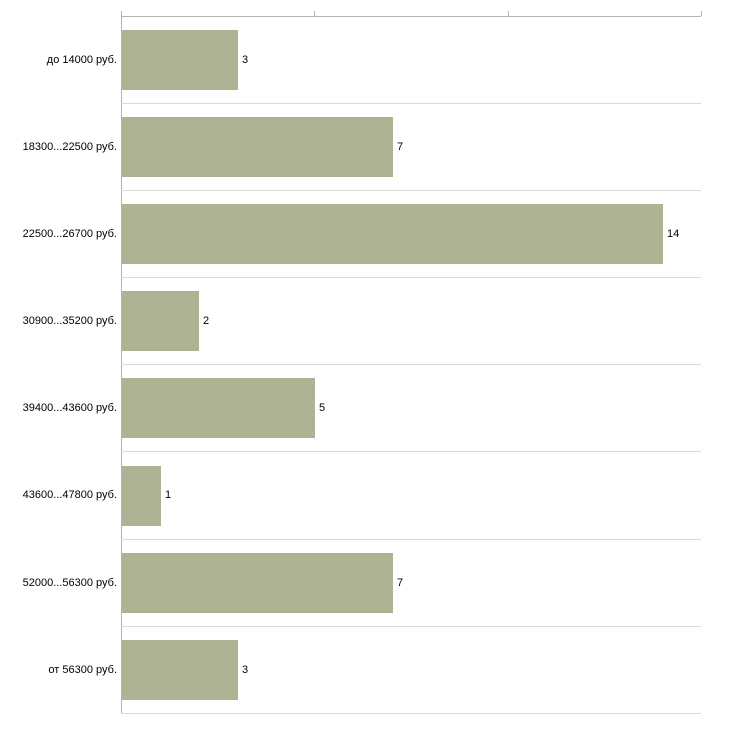 The width and height of the screenshot is (730, 730). What do you see at coordinates (245, 60) in the screenshot?
I see `bar-value-label-0: 3` at bounding box center [245, 60].